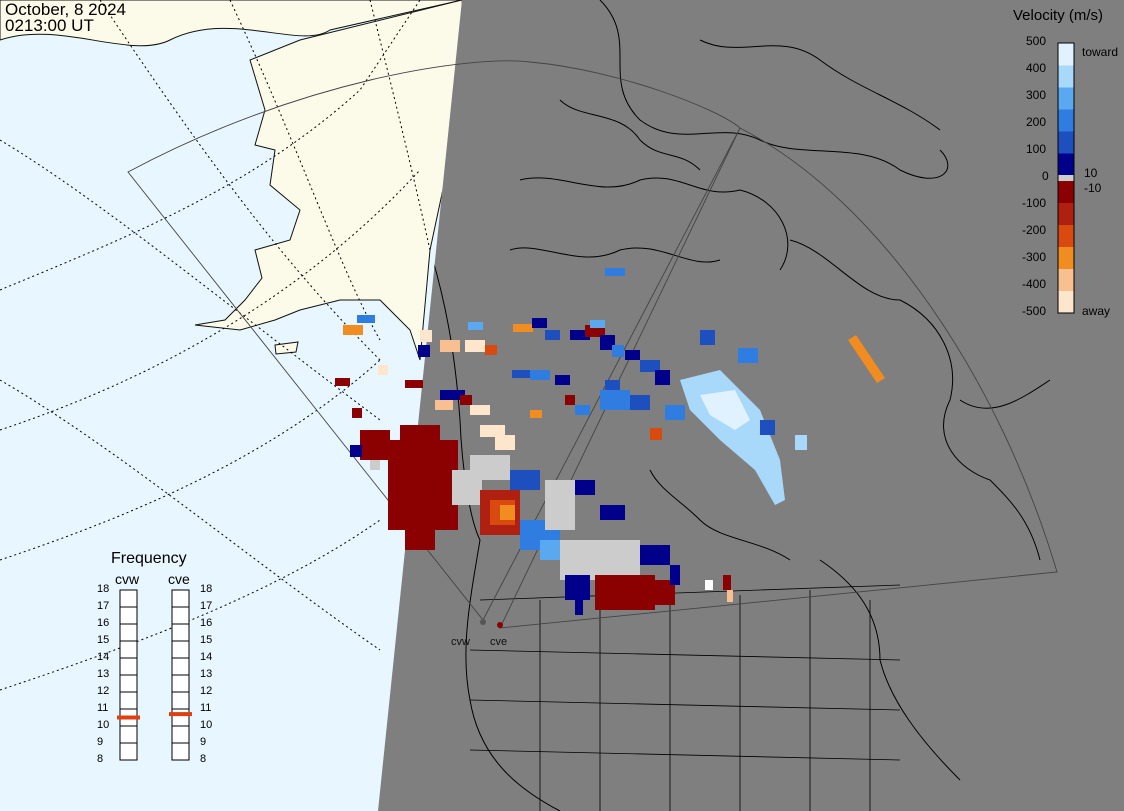 This screenshot has width=1124, height=811. What do you see at coordinates (206, 674) in the screenshot?
I see `frequency-label-right: 13` at bounding box center [206, 674].